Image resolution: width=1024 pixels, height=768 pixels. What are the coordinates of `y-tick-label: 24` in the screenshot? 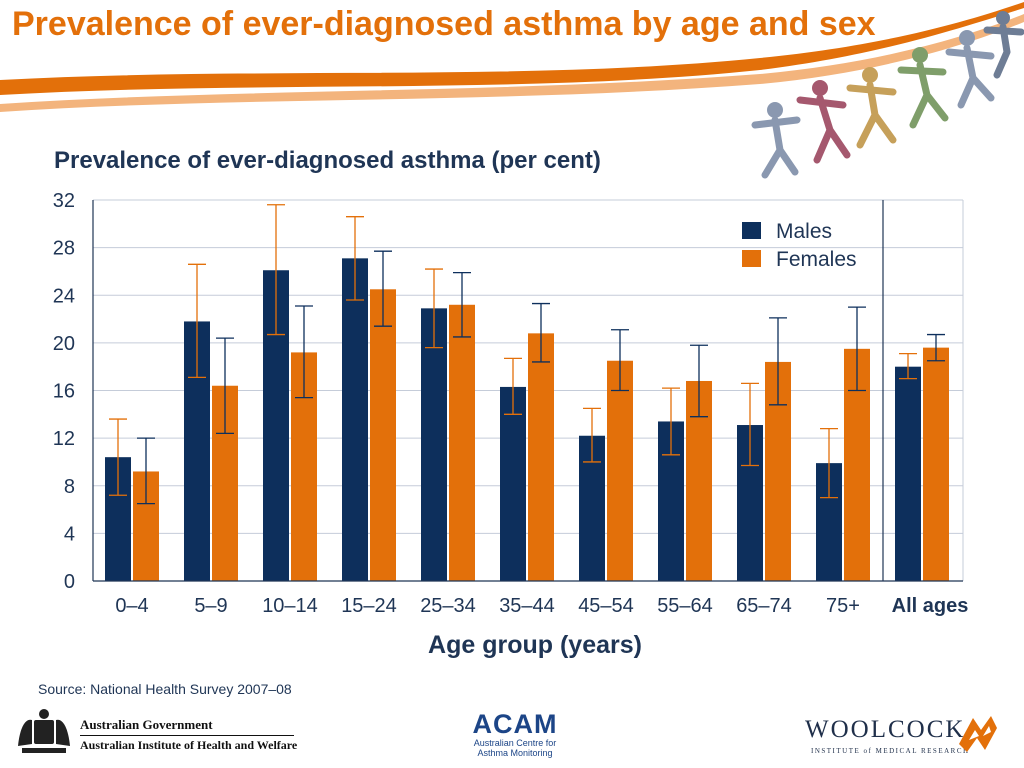 It's located at (64, 296).